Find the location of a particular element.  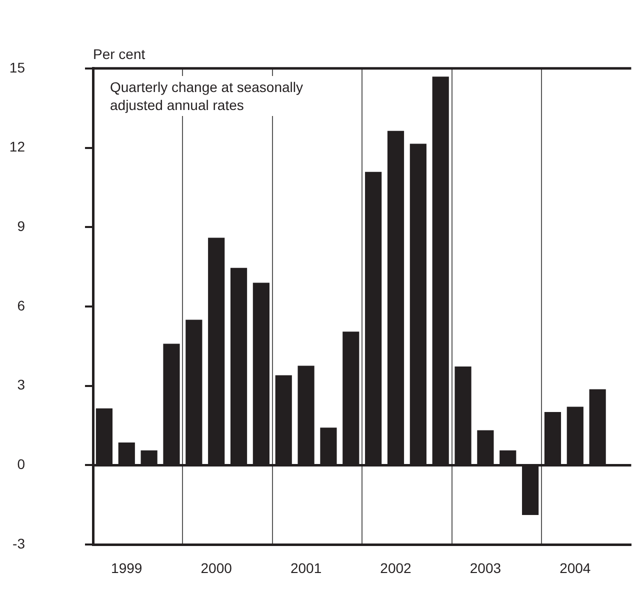

y-tick-label: 15 is located at coordinates (17, 67).